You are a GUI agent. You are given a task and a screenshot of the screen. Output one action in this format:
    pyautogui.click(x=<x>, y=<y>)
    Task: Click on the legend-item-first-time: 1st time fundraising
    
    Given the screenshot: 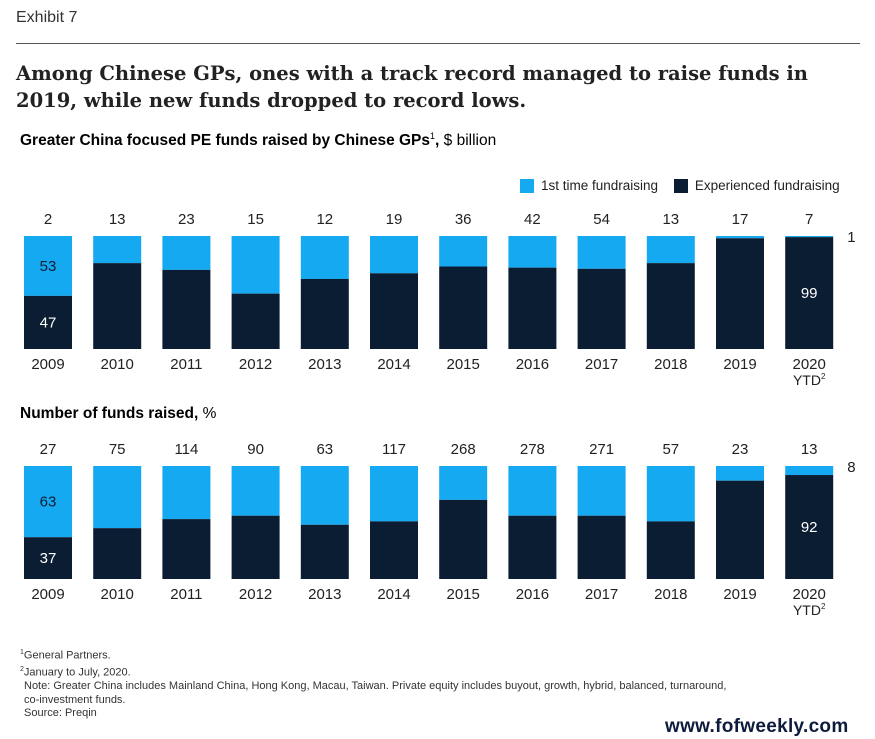 What is the action you would take?
    pyautogui.click(x=589, y=185)
    